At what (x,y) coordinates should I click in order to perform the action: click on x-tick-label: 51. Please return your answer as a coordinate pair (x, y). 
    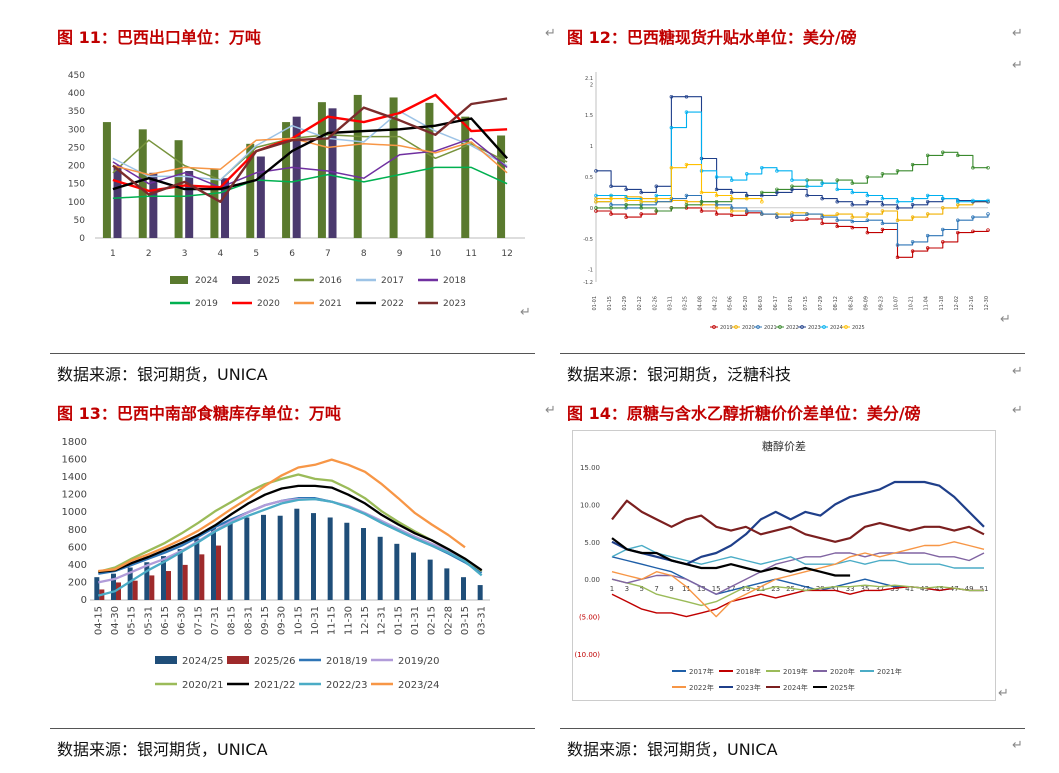
    Looking at the image, I should click on (984, 589).